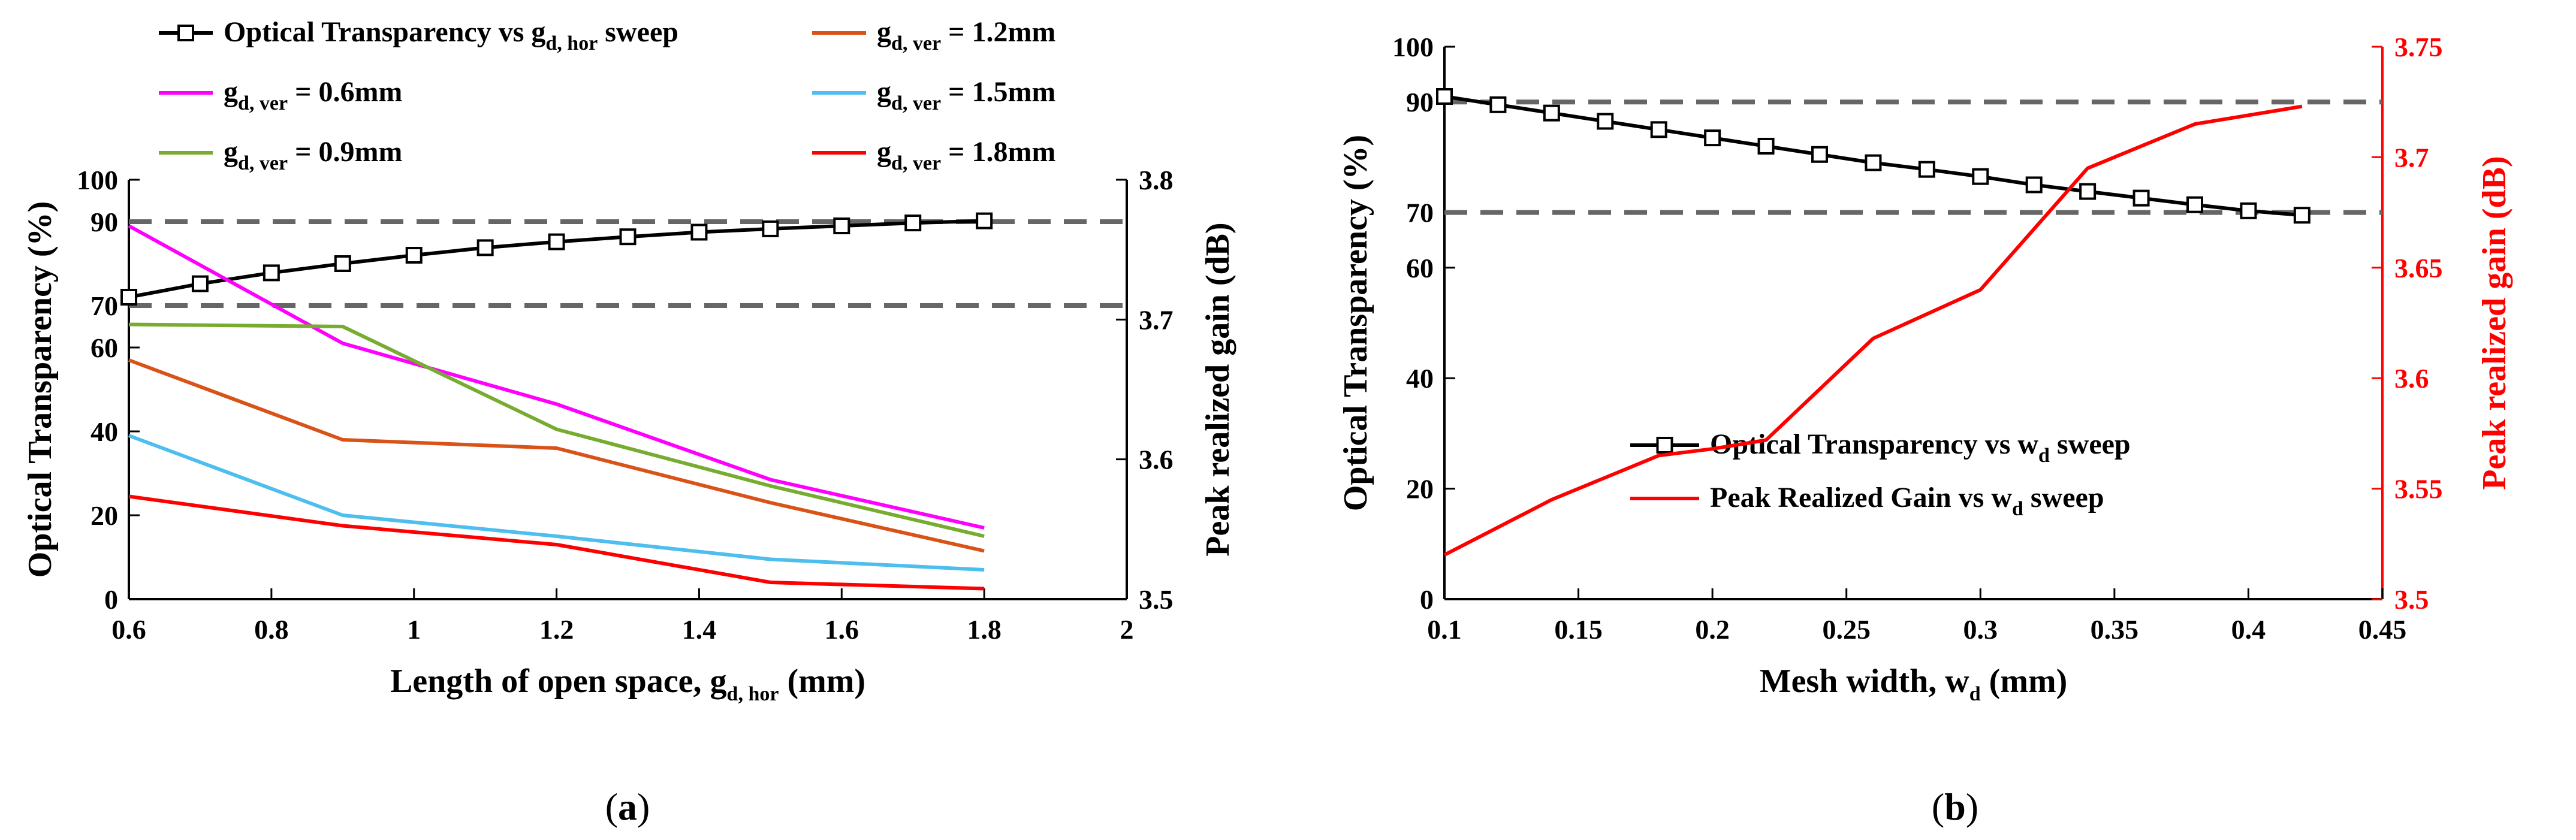  Describe the element at coordinates (1445, 630) in the screenshot. I see `x-tick-label: 0.1` at that location.